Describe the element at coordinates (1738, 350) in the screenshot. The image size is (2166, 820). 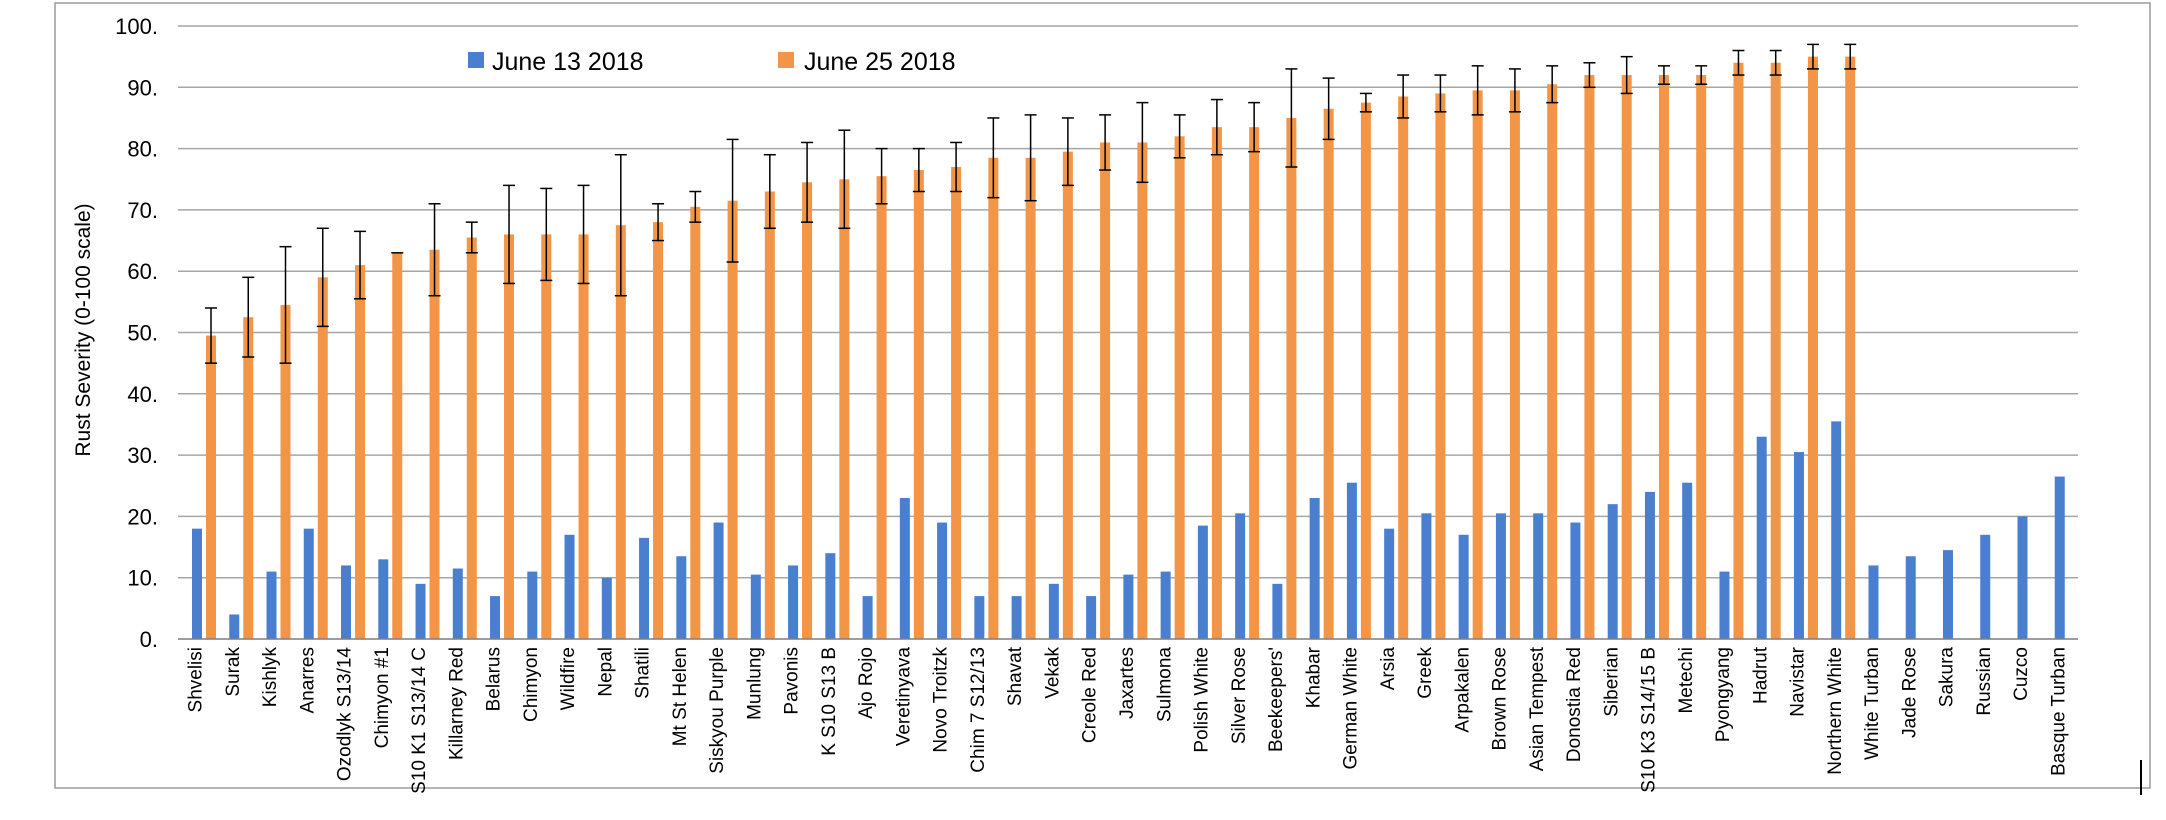
I see `bar-june-25-pyongyang` at that location.